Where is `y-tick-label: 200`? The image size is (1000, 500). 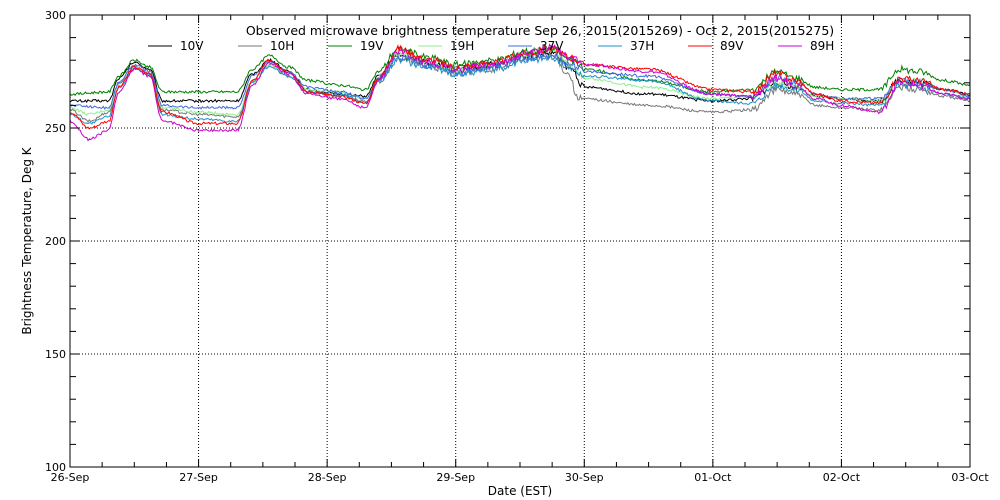
y-tick-label: 200 is located at coordinates (55, 241).